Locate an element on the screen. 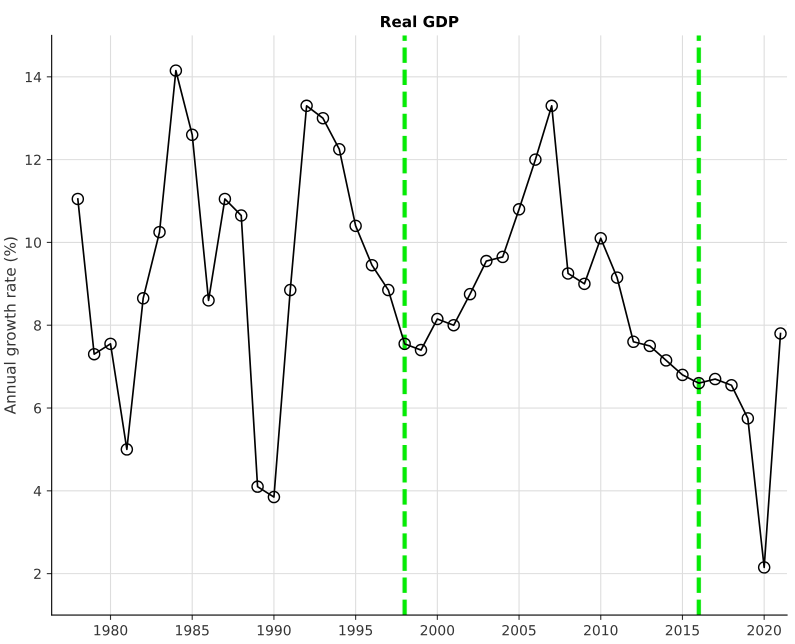  y-tick-label: 6 is located at coordinates (38, 408).